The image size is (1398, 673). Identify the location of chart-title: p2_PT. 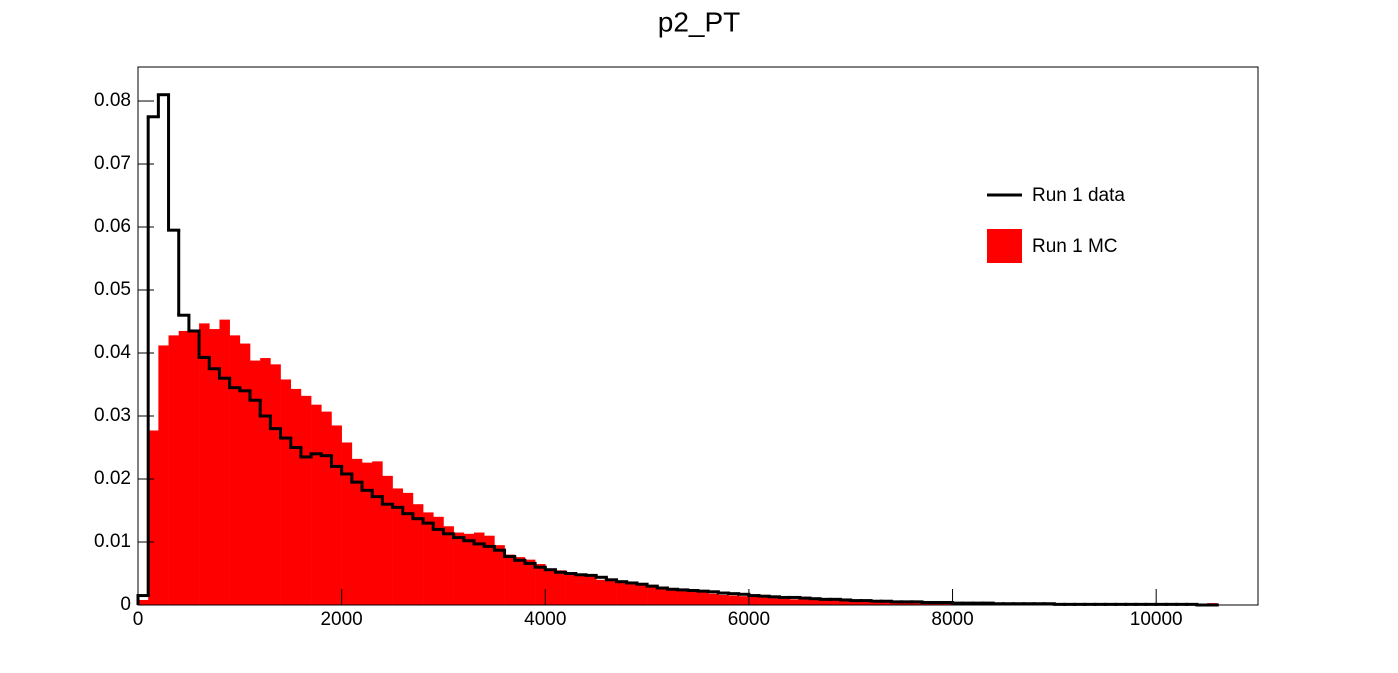
(699, 21).